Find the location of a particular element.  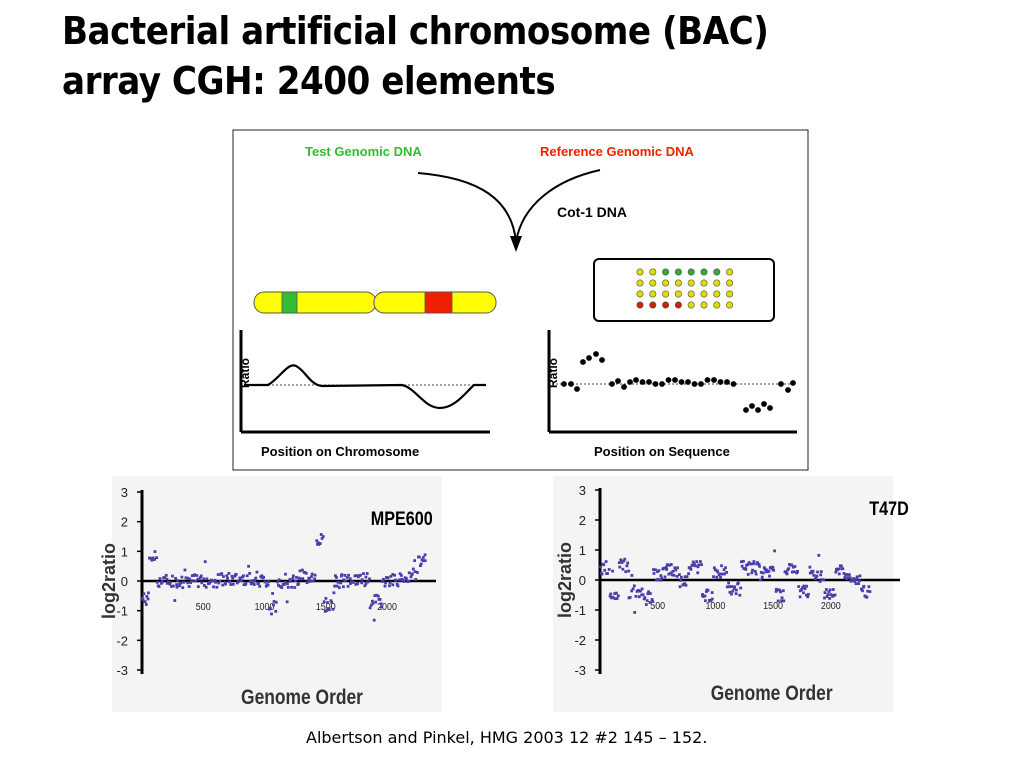

left-plot-ylabel: Ratio is located at coordinates (245, 373).